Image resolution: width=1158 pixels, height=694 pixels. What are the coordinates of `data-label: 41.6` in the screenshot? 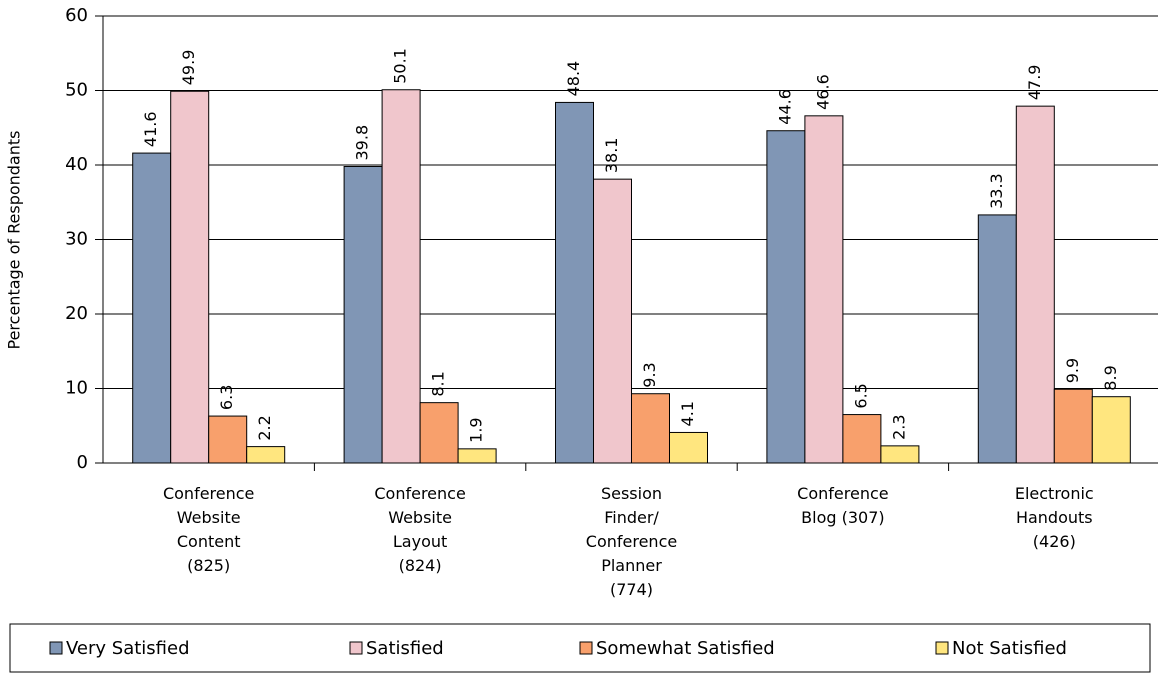 It's located at (150, 129).